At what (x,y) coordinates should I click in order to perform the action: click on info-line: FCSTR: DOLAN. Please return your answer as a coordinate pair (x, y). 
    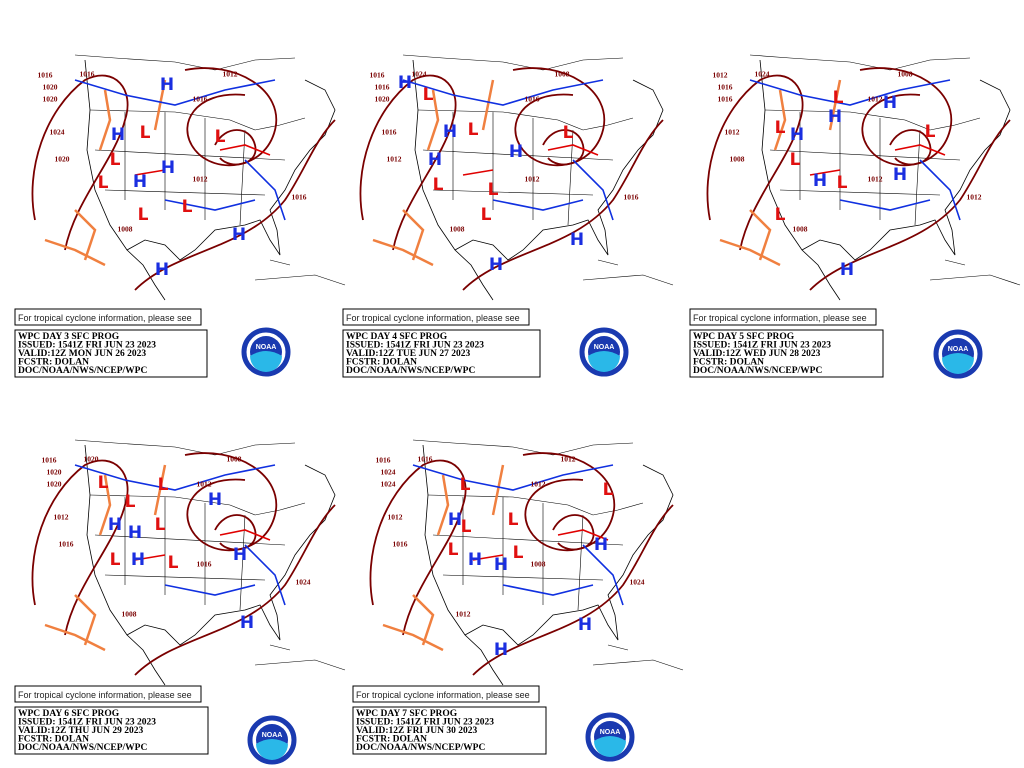
    Looking at the image, I should click on (391, 740).